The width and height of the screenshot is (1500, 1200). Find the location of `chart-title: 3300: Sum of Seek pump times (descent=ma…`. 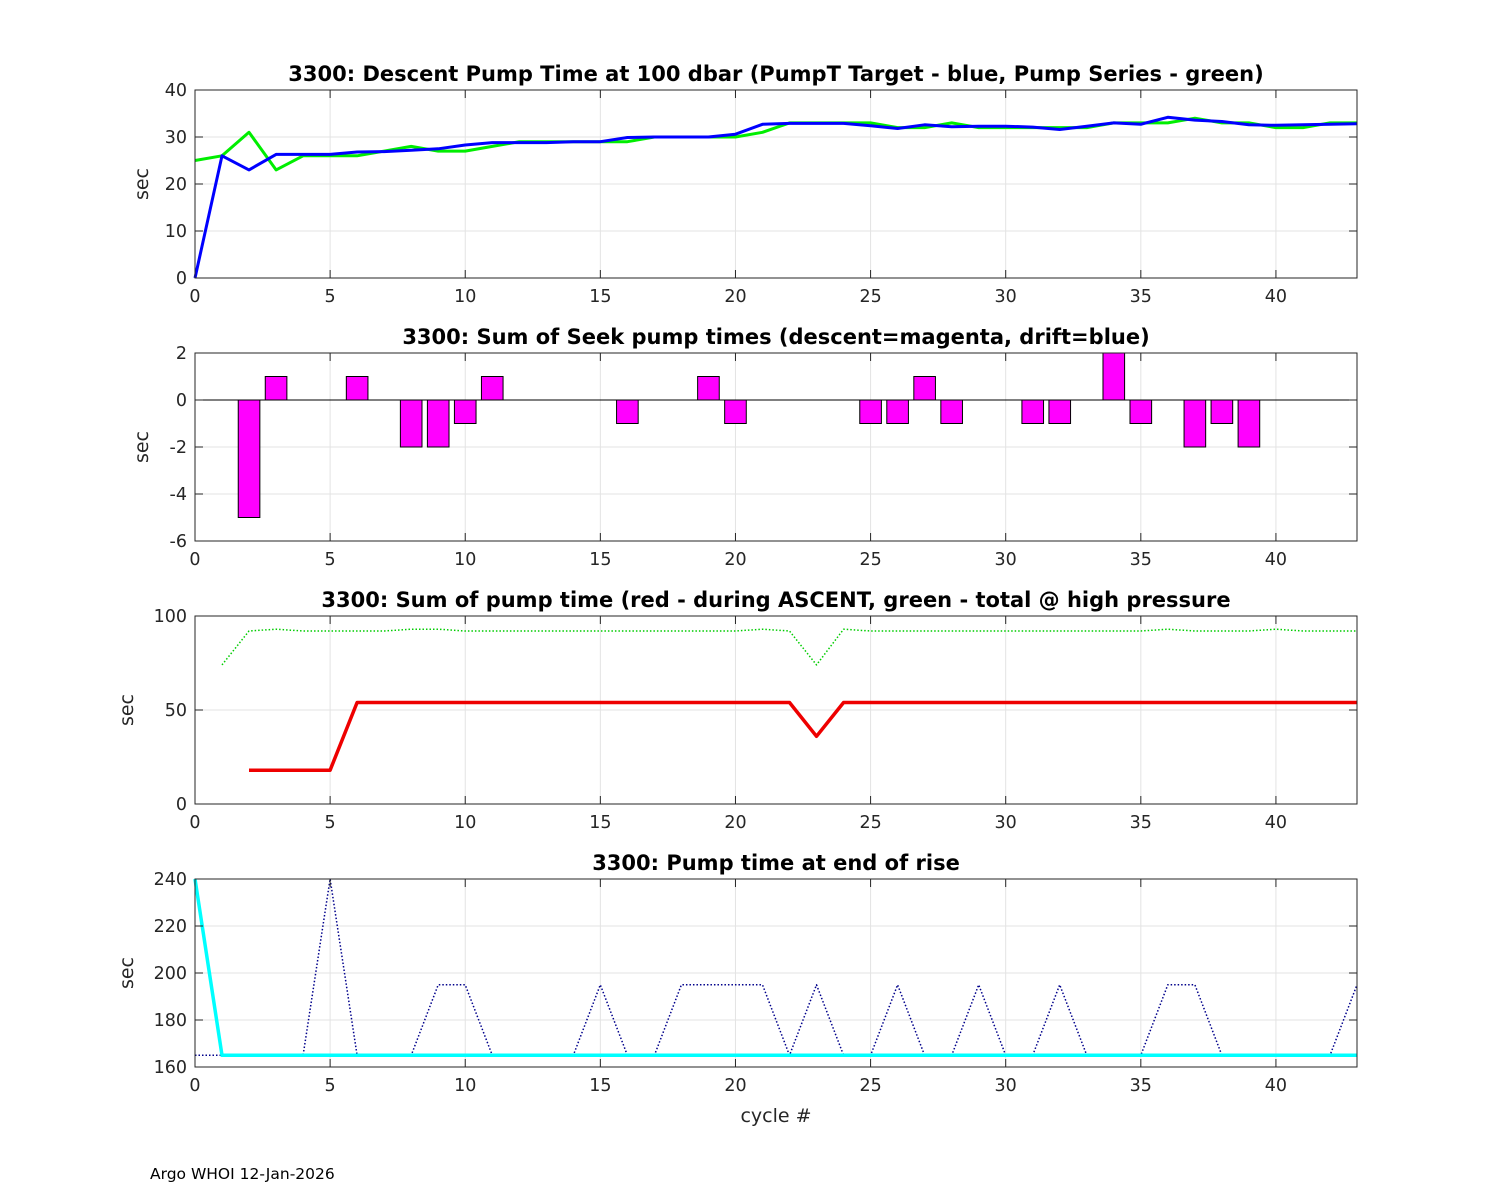

chart-title: 3300: Sum of Seek pump times (descent=ma… is located at coordinates (775, 337).